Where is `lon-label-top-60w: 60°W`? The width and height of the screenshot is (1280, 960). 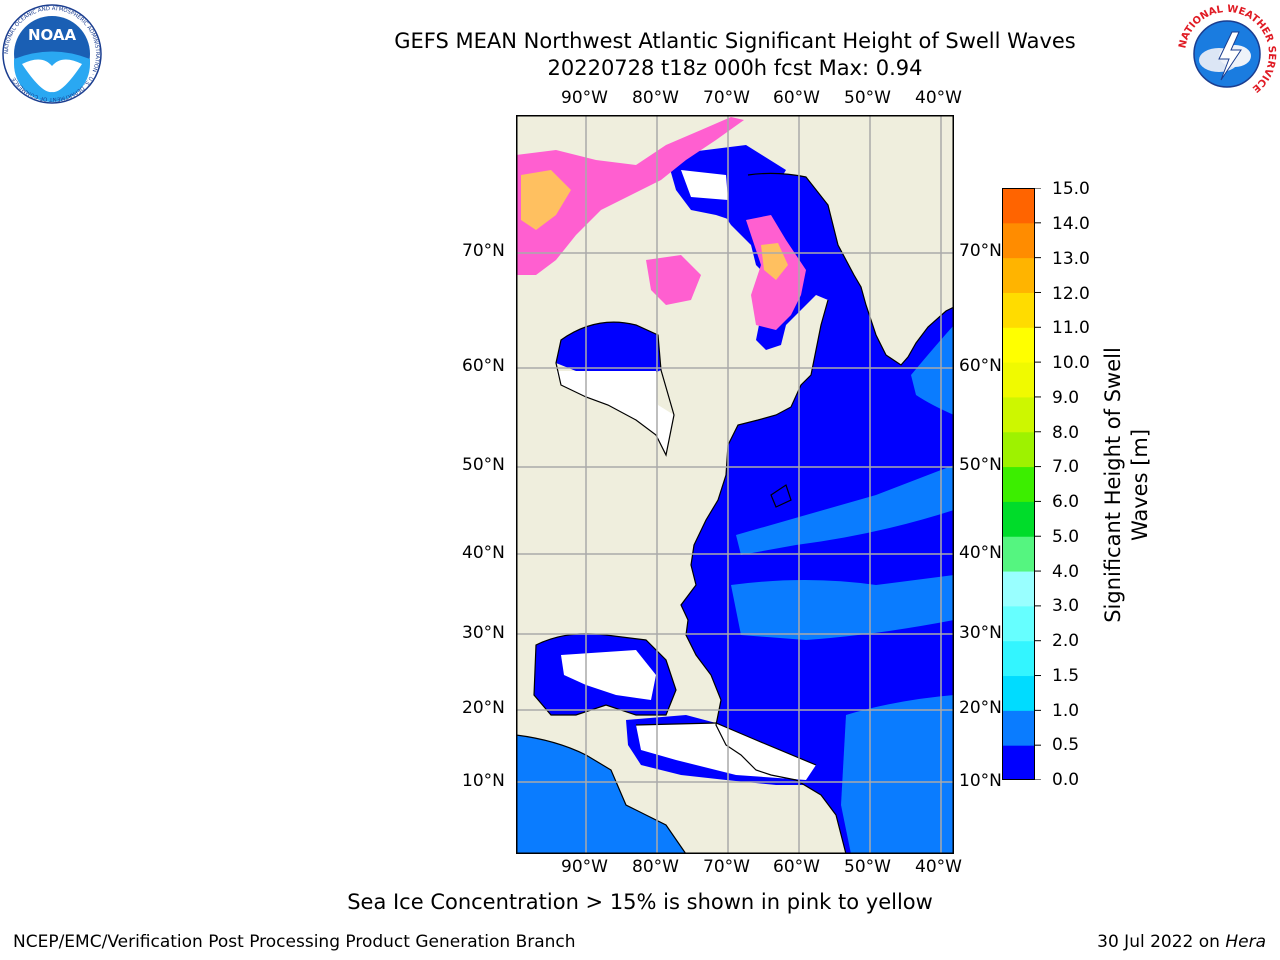 lon-label-top-60w: 60°W is located at coordinates (796, 98).